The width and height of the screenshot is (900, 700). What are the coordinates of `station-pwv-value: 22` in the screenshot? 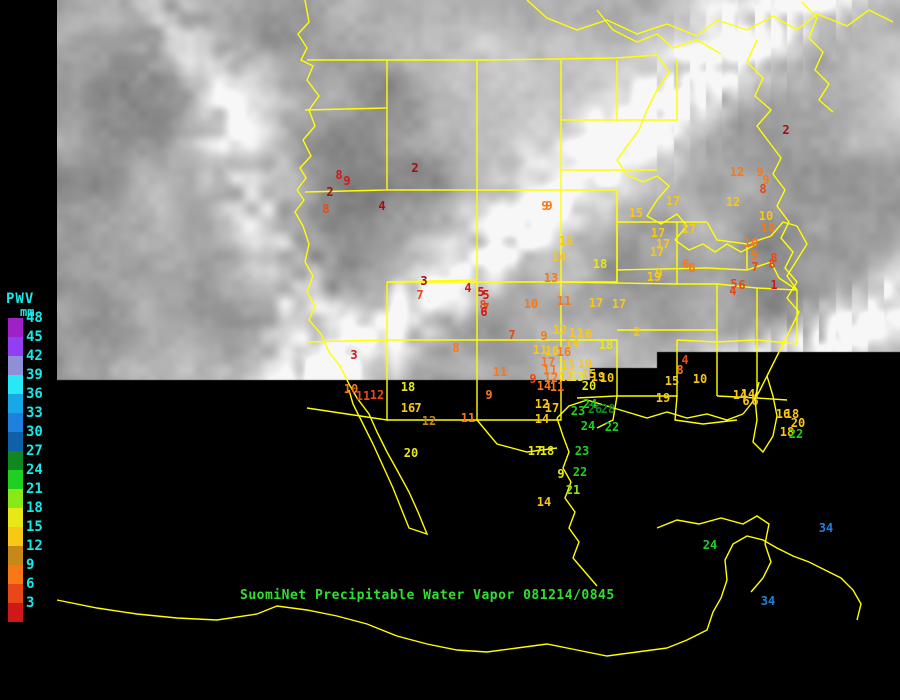 It's located at (612, 427).